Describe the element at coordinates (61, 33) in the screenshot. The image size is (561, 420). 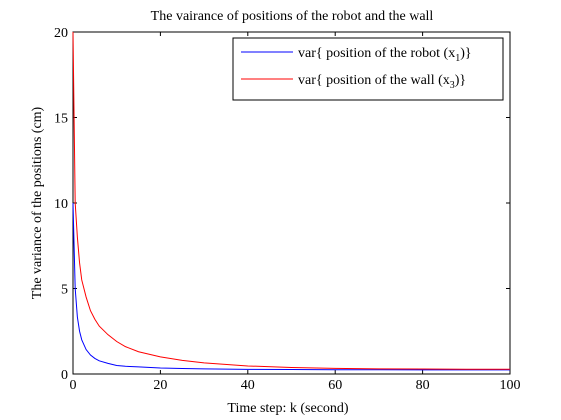
I see `y-tick-label: 20` at that location.